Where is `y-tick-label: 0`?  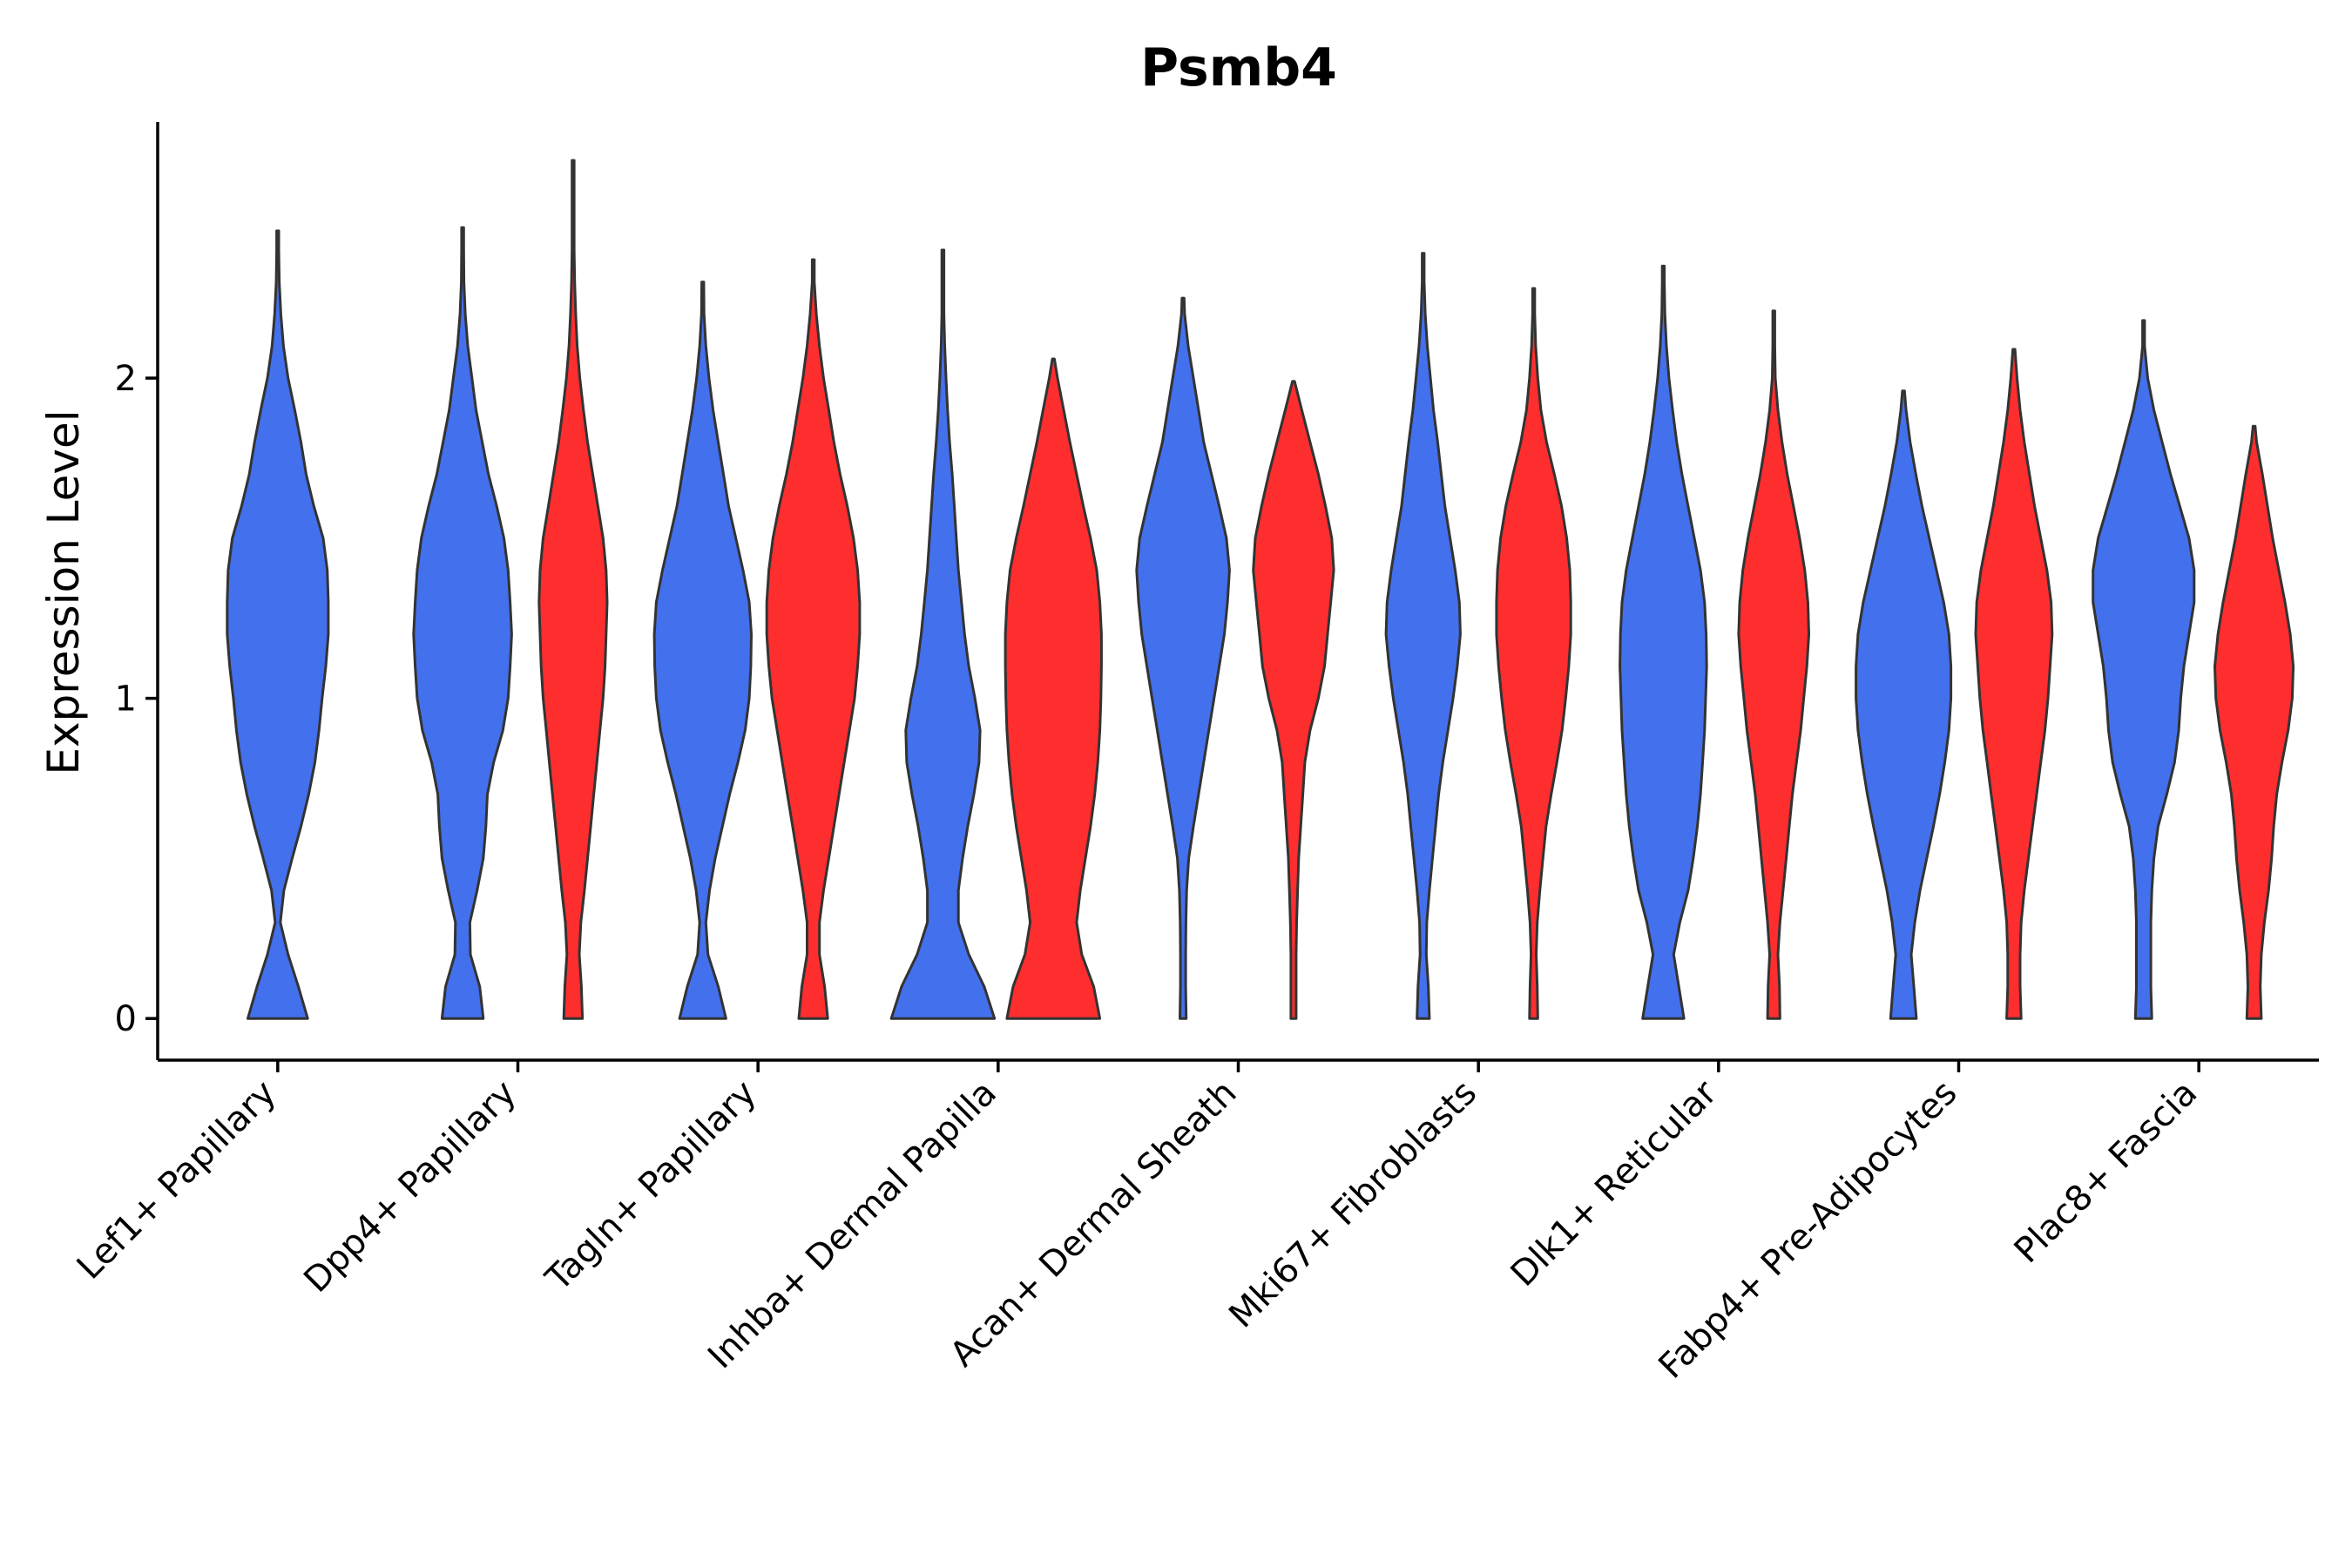
y-tick-label: 0 is located at coordinates (126, 1019).